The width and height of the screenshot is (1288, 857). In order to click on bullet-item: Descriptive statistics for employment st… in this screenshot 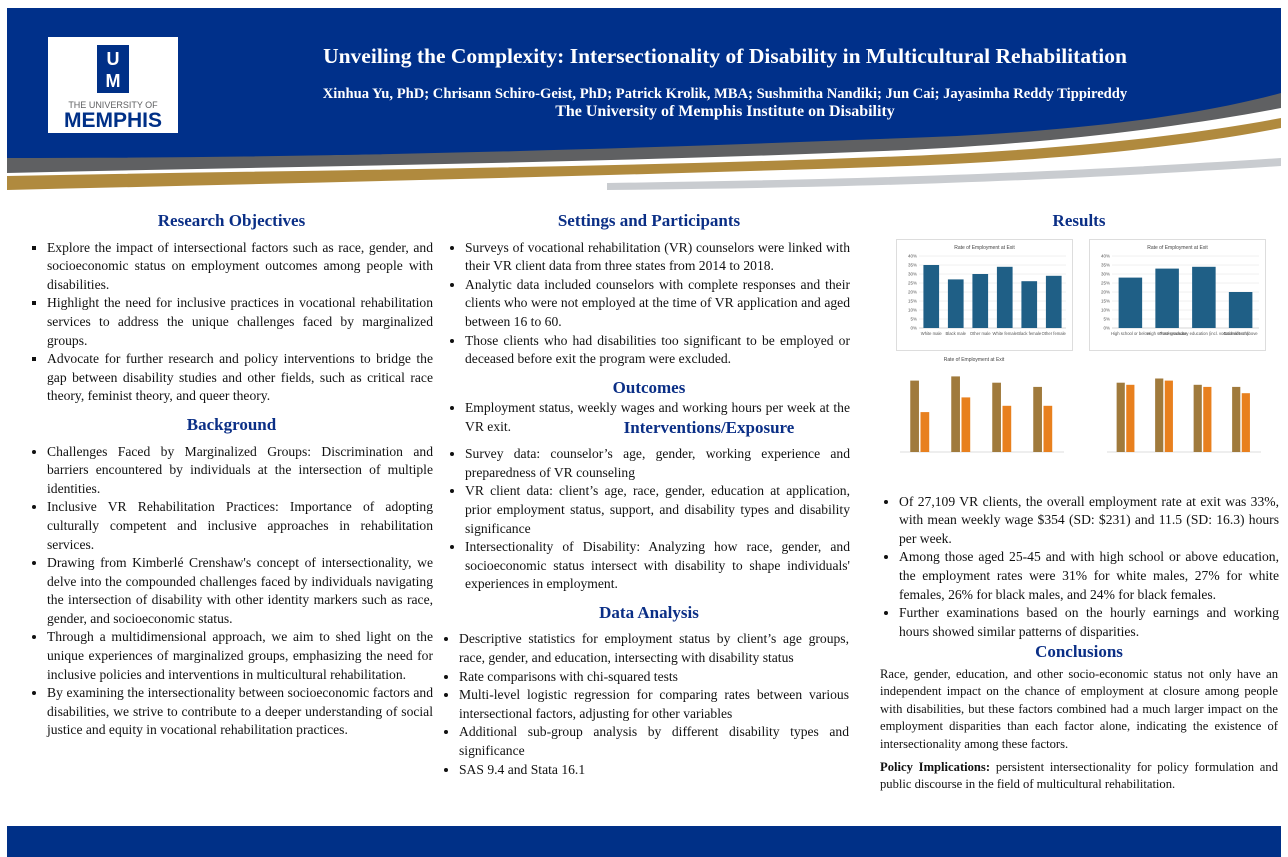, I will do `click(654, 648)`.